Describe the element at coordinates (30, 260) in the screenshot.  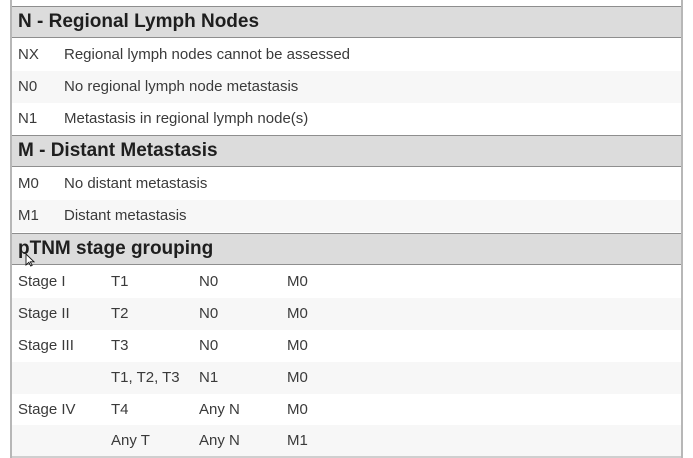
I see `mouse-cursor-icon` at that location.